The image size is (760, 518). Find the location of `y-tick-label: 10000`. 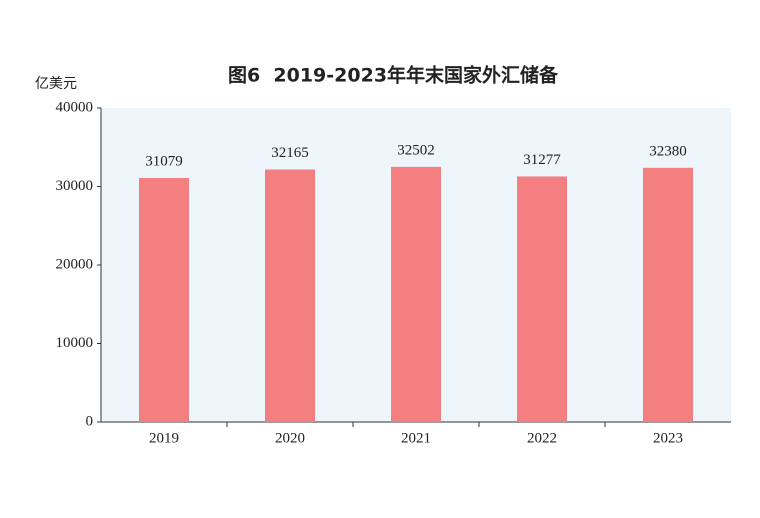

y-tick-label: 10000 is located at coordinates (75, 343).